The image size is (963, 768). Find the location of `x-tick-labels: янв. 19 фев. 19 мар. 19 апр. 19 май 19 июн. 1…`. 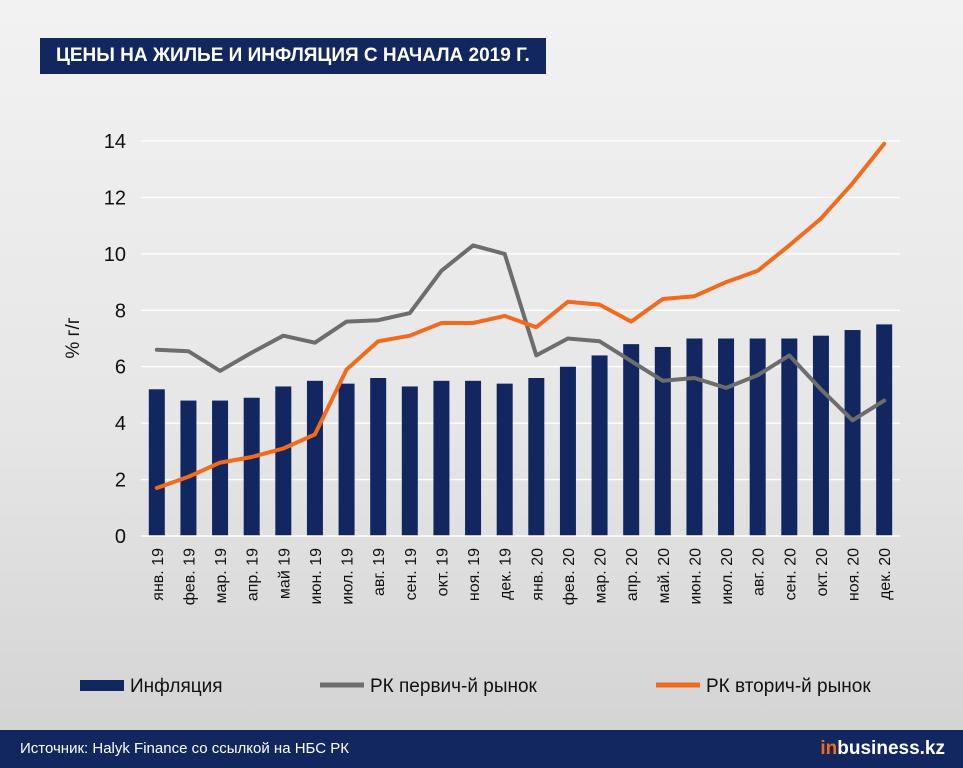

x-tick-labels: янв. 19 фев. 19 мар. 19 апр. 19 май 19 июн. 1… is located at coordinates (522, 576).